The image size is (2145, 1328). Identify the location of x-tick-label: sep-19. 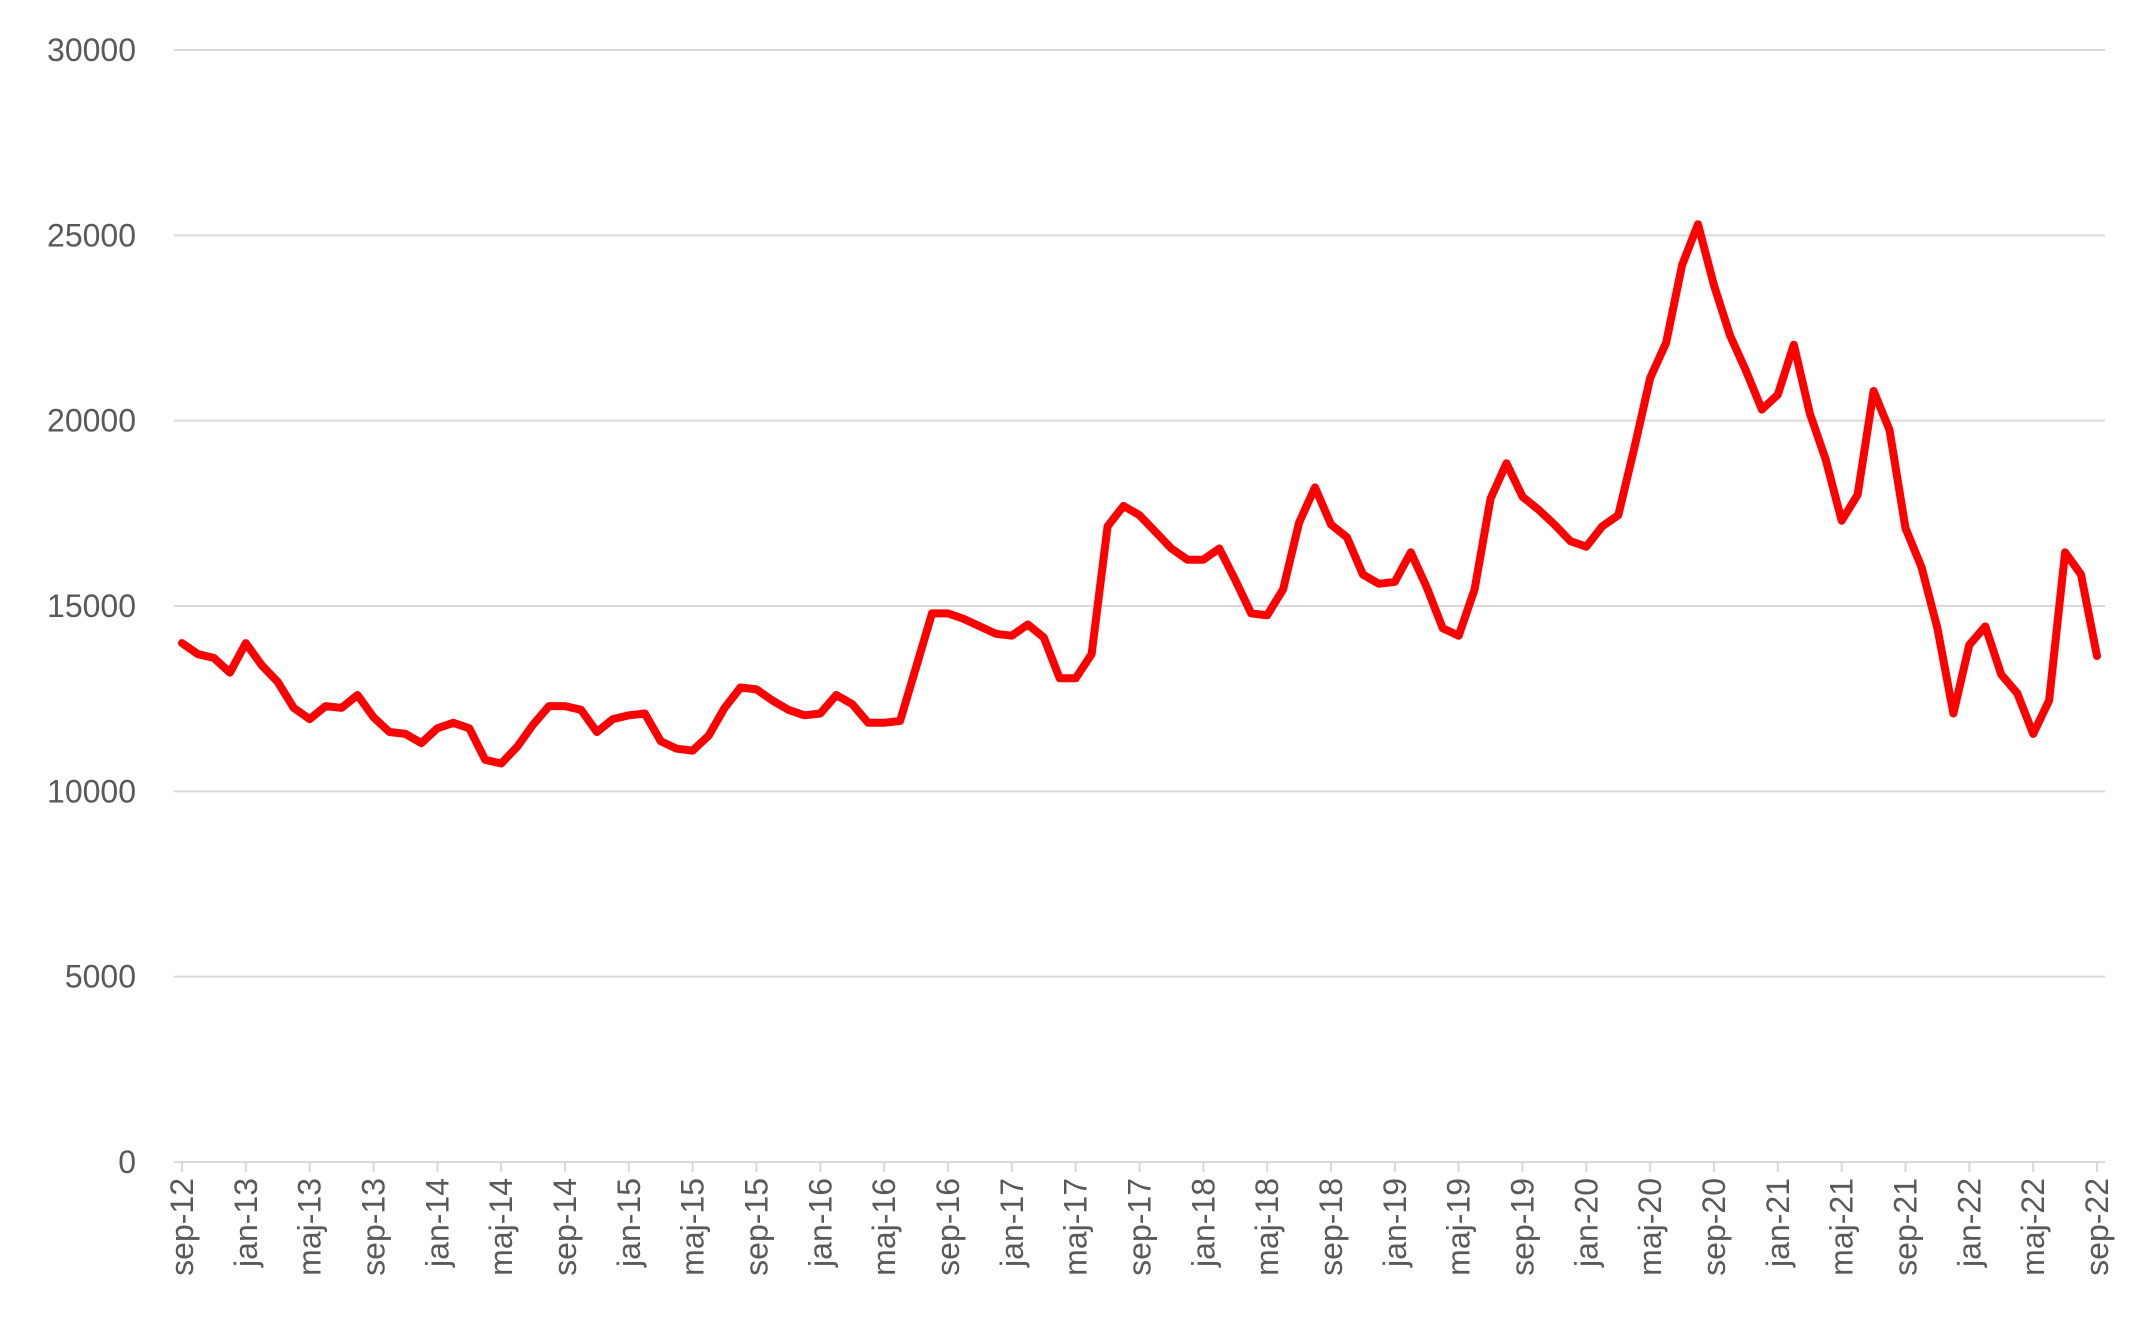
(1523, 1227).